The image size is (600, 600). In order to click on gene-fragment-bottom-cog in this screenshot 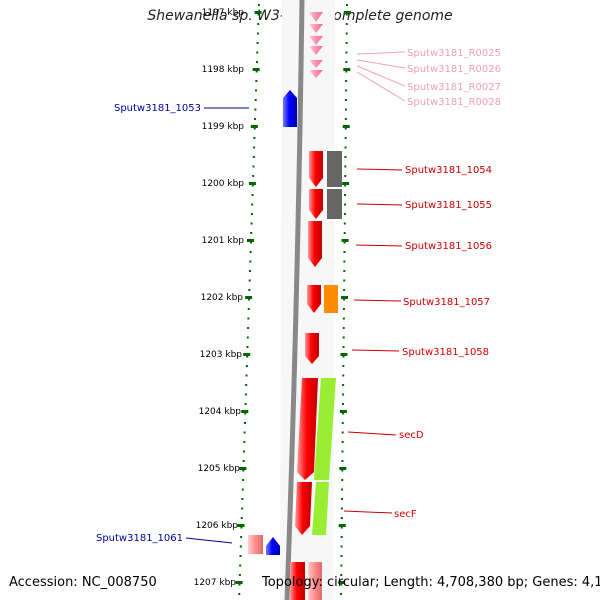, I will do `click(315, 581)`.